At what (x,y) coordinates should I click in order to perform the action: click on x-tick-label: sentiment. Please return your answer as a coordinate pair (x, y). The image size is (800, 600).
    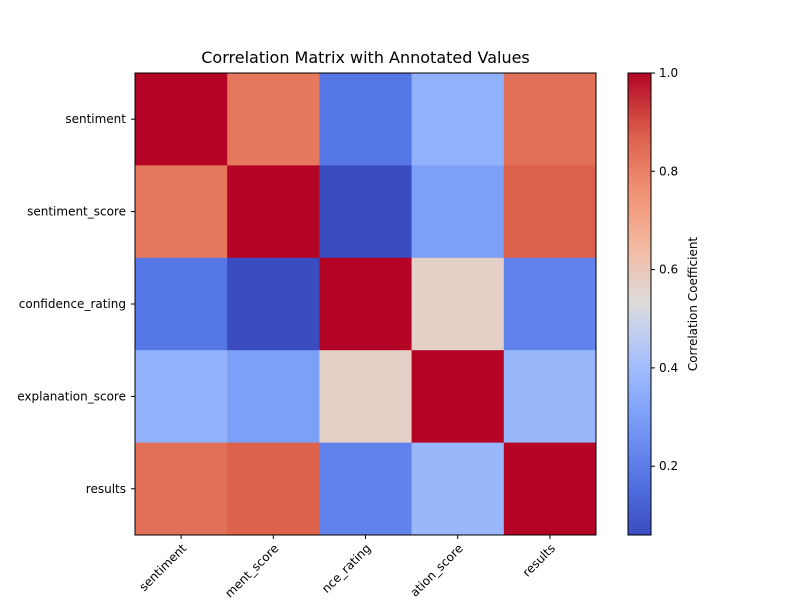
    Looking at the image, I should click on (162, 567).